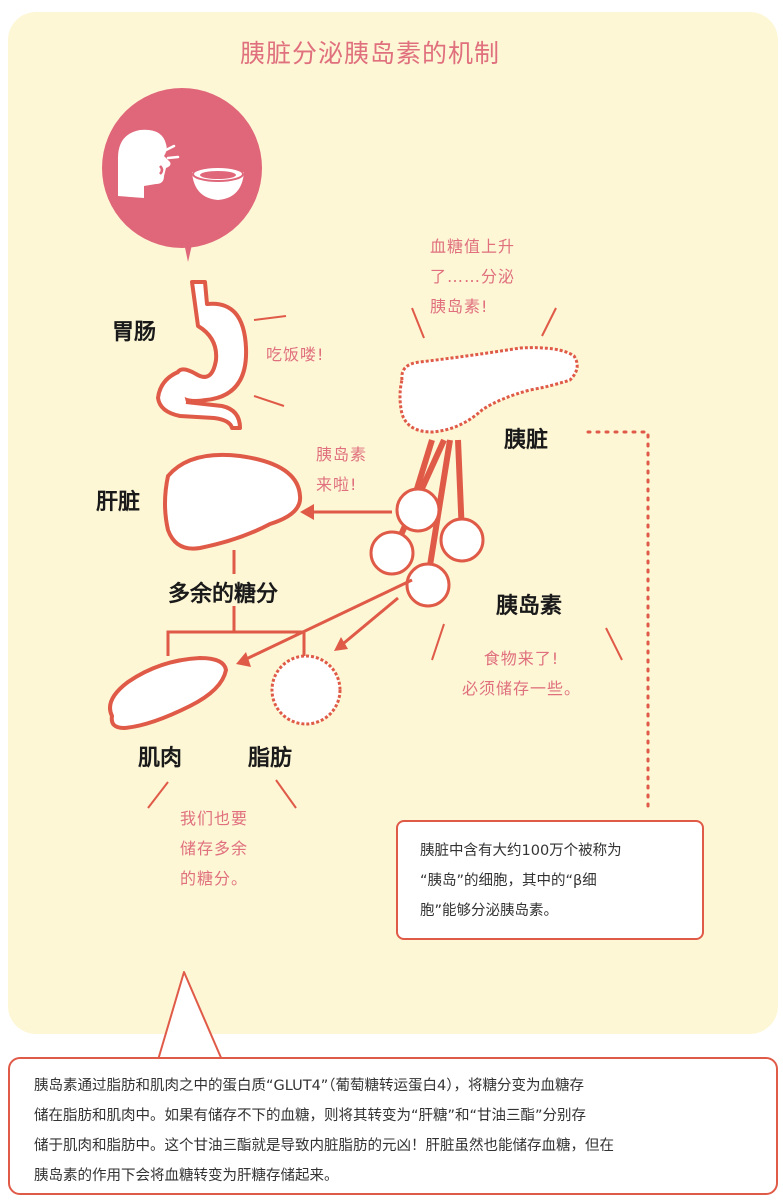 The image size is (783, 1200). I want to click on eating-icon, so click(182, 175).